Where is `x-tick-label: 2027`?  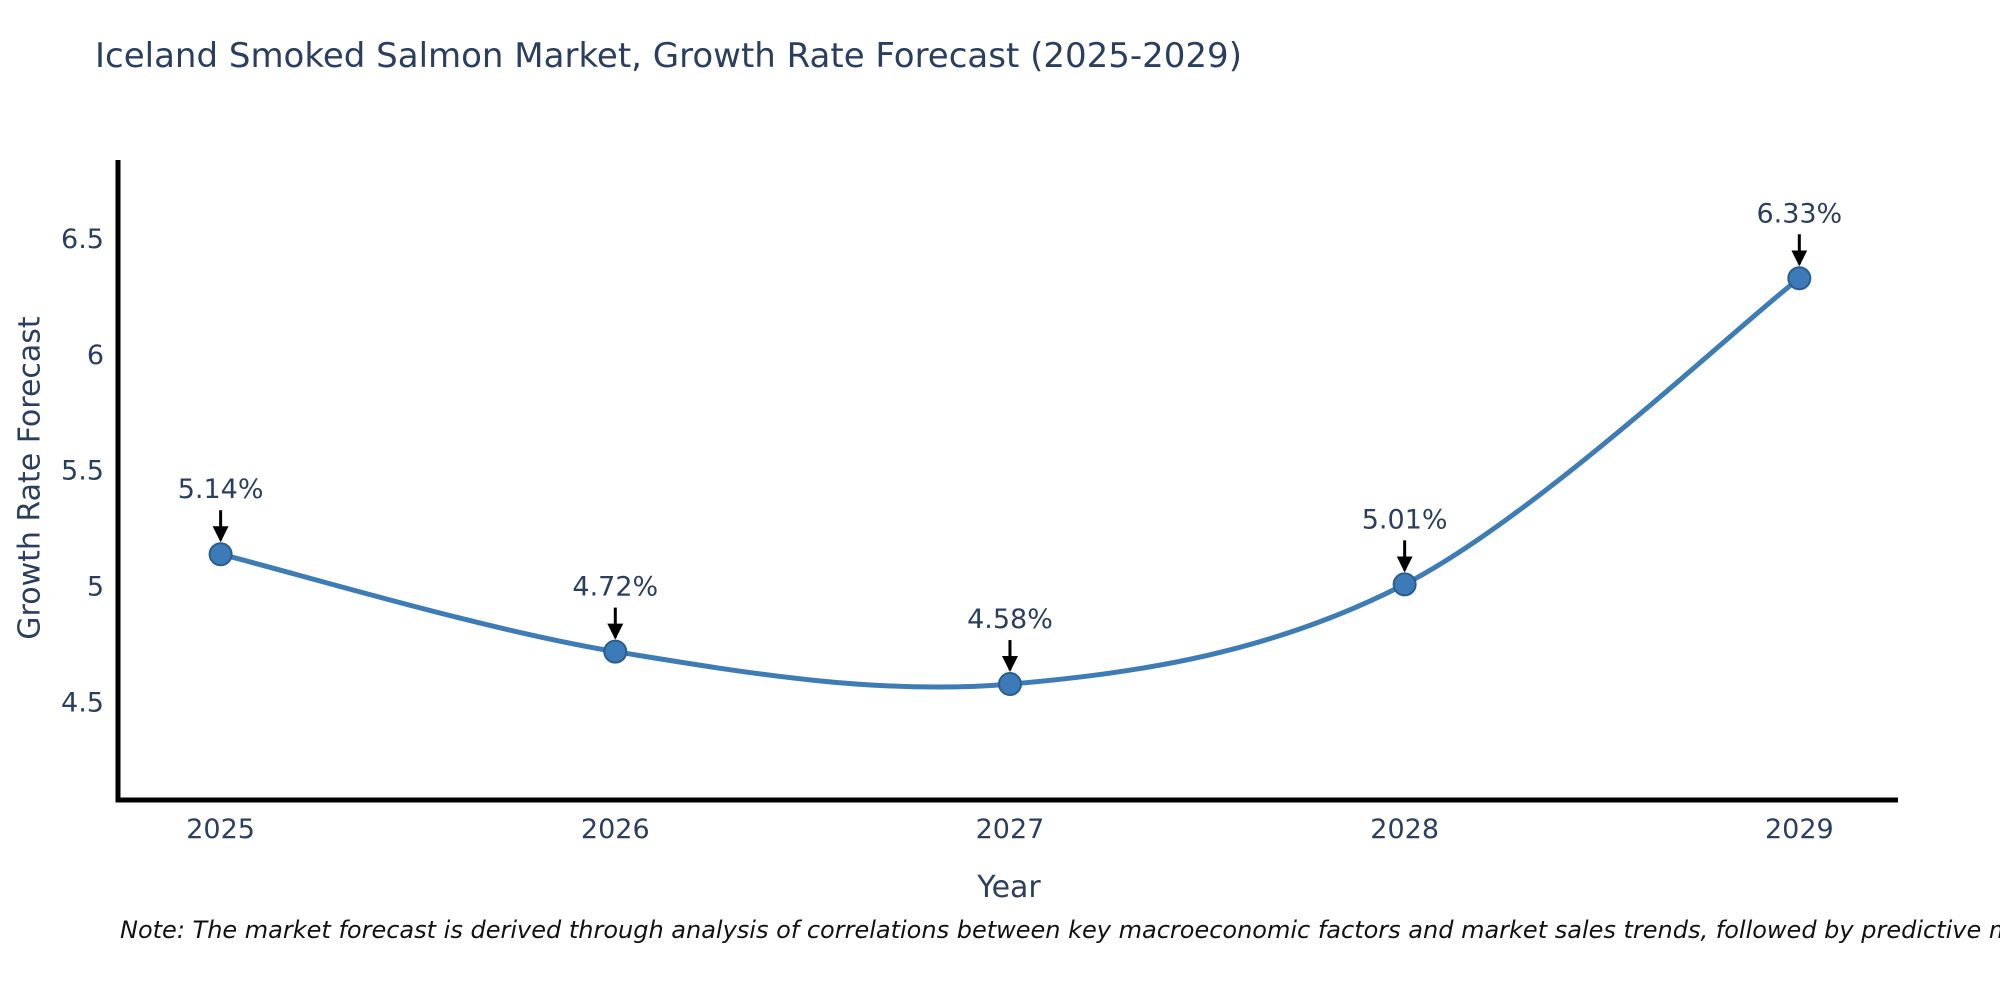 x-tick-label: 2027 is located at coordinates (1010, 829).